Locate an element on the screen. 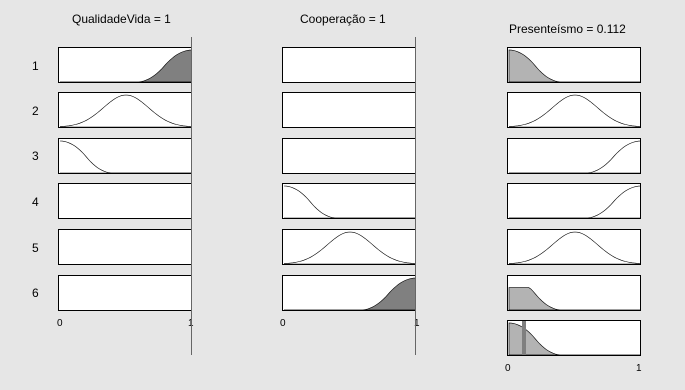 Image resolution: width=685 pixels, height=390 pixels. input1-rule1-plot is located at coordinates (125, 65).